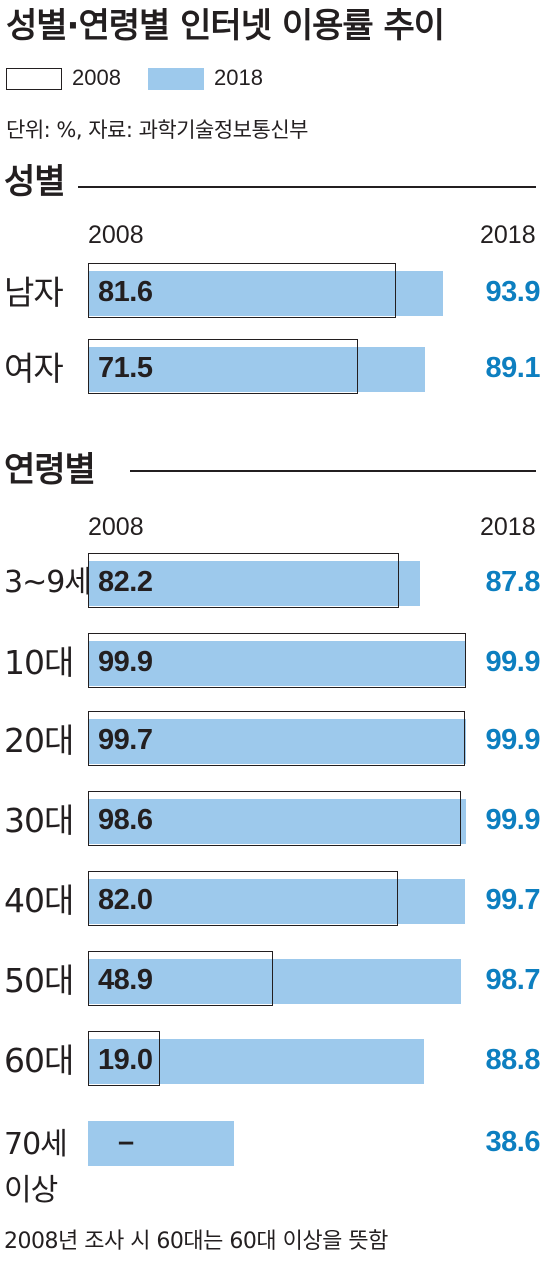  I want to click on category-label: 30대, so click(39, 820).